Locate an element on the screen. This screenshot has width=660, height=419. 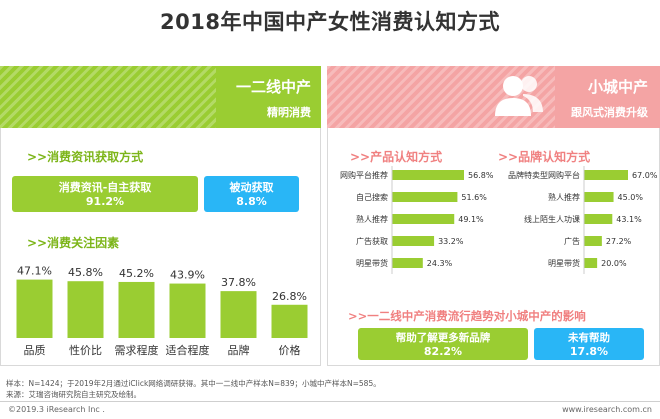
impact-title: >>一二线中产消费流行趋势对小城中产的影响 is located at coordinates (467, 316).